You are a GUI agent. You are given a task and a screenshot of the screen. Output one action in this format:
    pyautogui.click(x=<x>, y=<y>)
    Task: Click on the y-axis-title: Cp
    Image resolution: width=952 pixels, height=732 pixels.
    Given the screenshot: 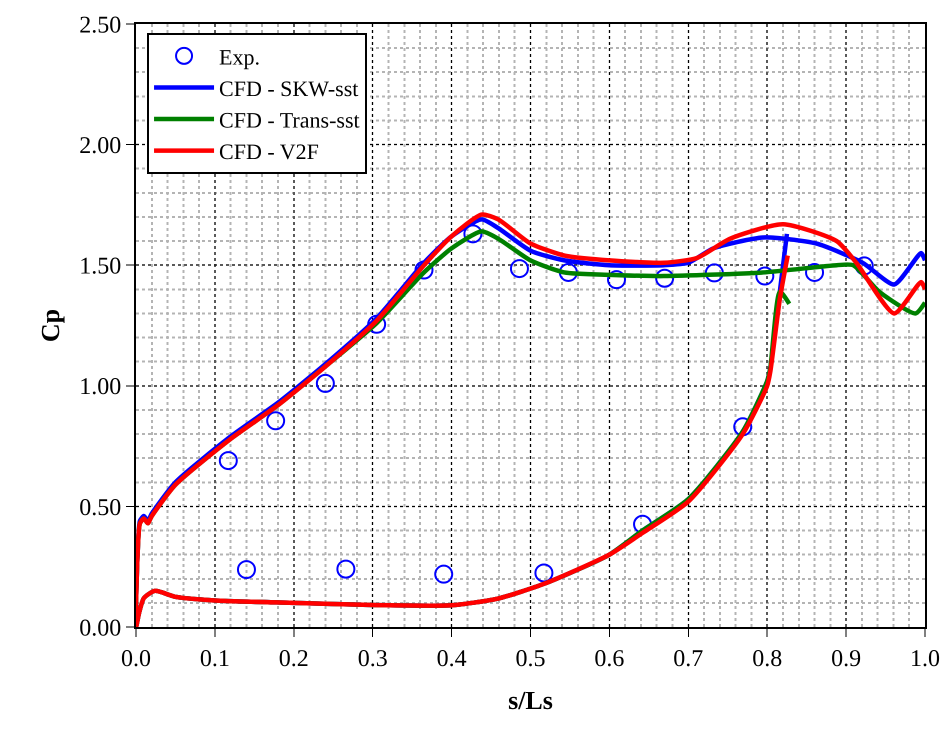 What is the action you would take?
    pyautogui.click(x=51, y=325)
    